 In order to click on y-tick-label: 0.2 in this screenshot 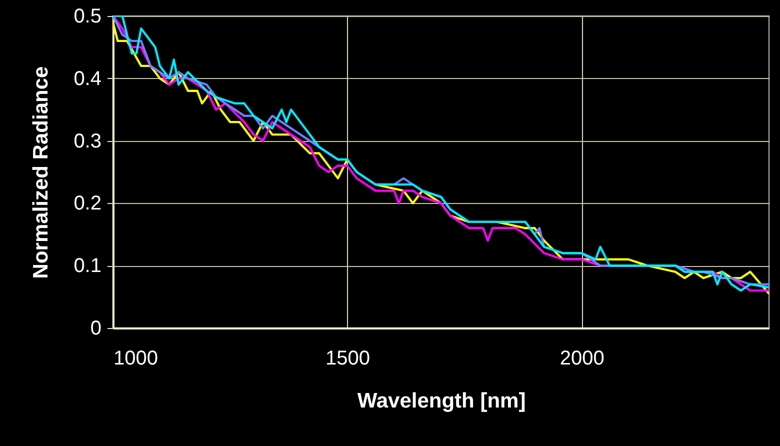, I will do `click(88, 203)`.